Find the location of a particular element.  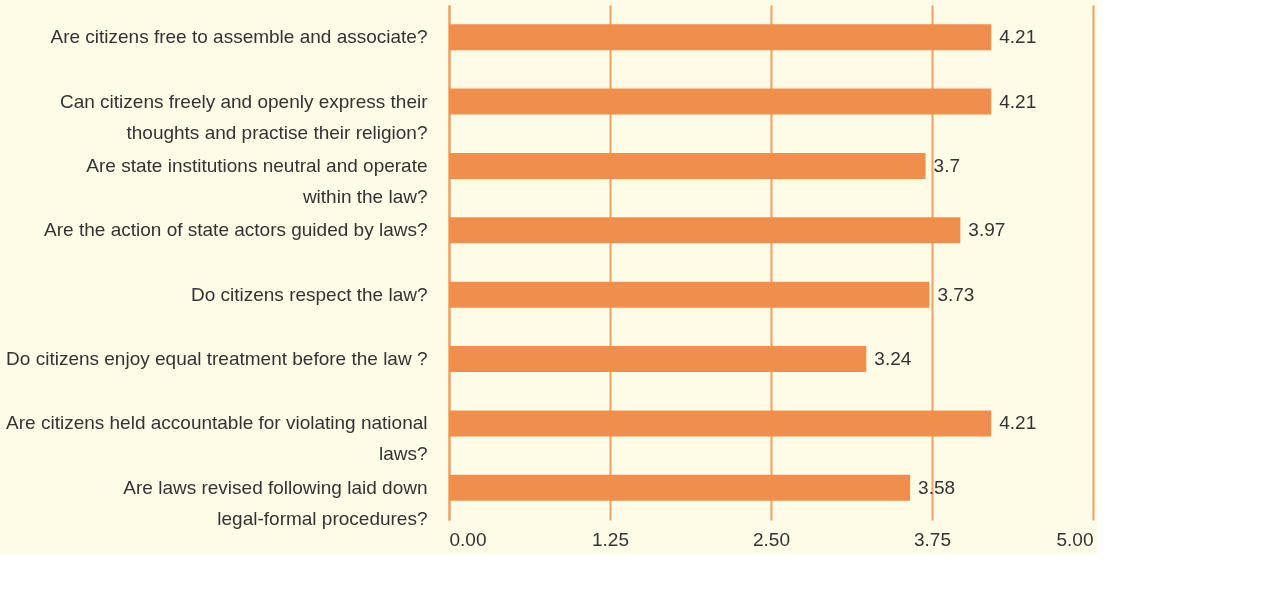

y-tick-label: Are the action of state actors guided by laws? is located at coordinates (236, 230).